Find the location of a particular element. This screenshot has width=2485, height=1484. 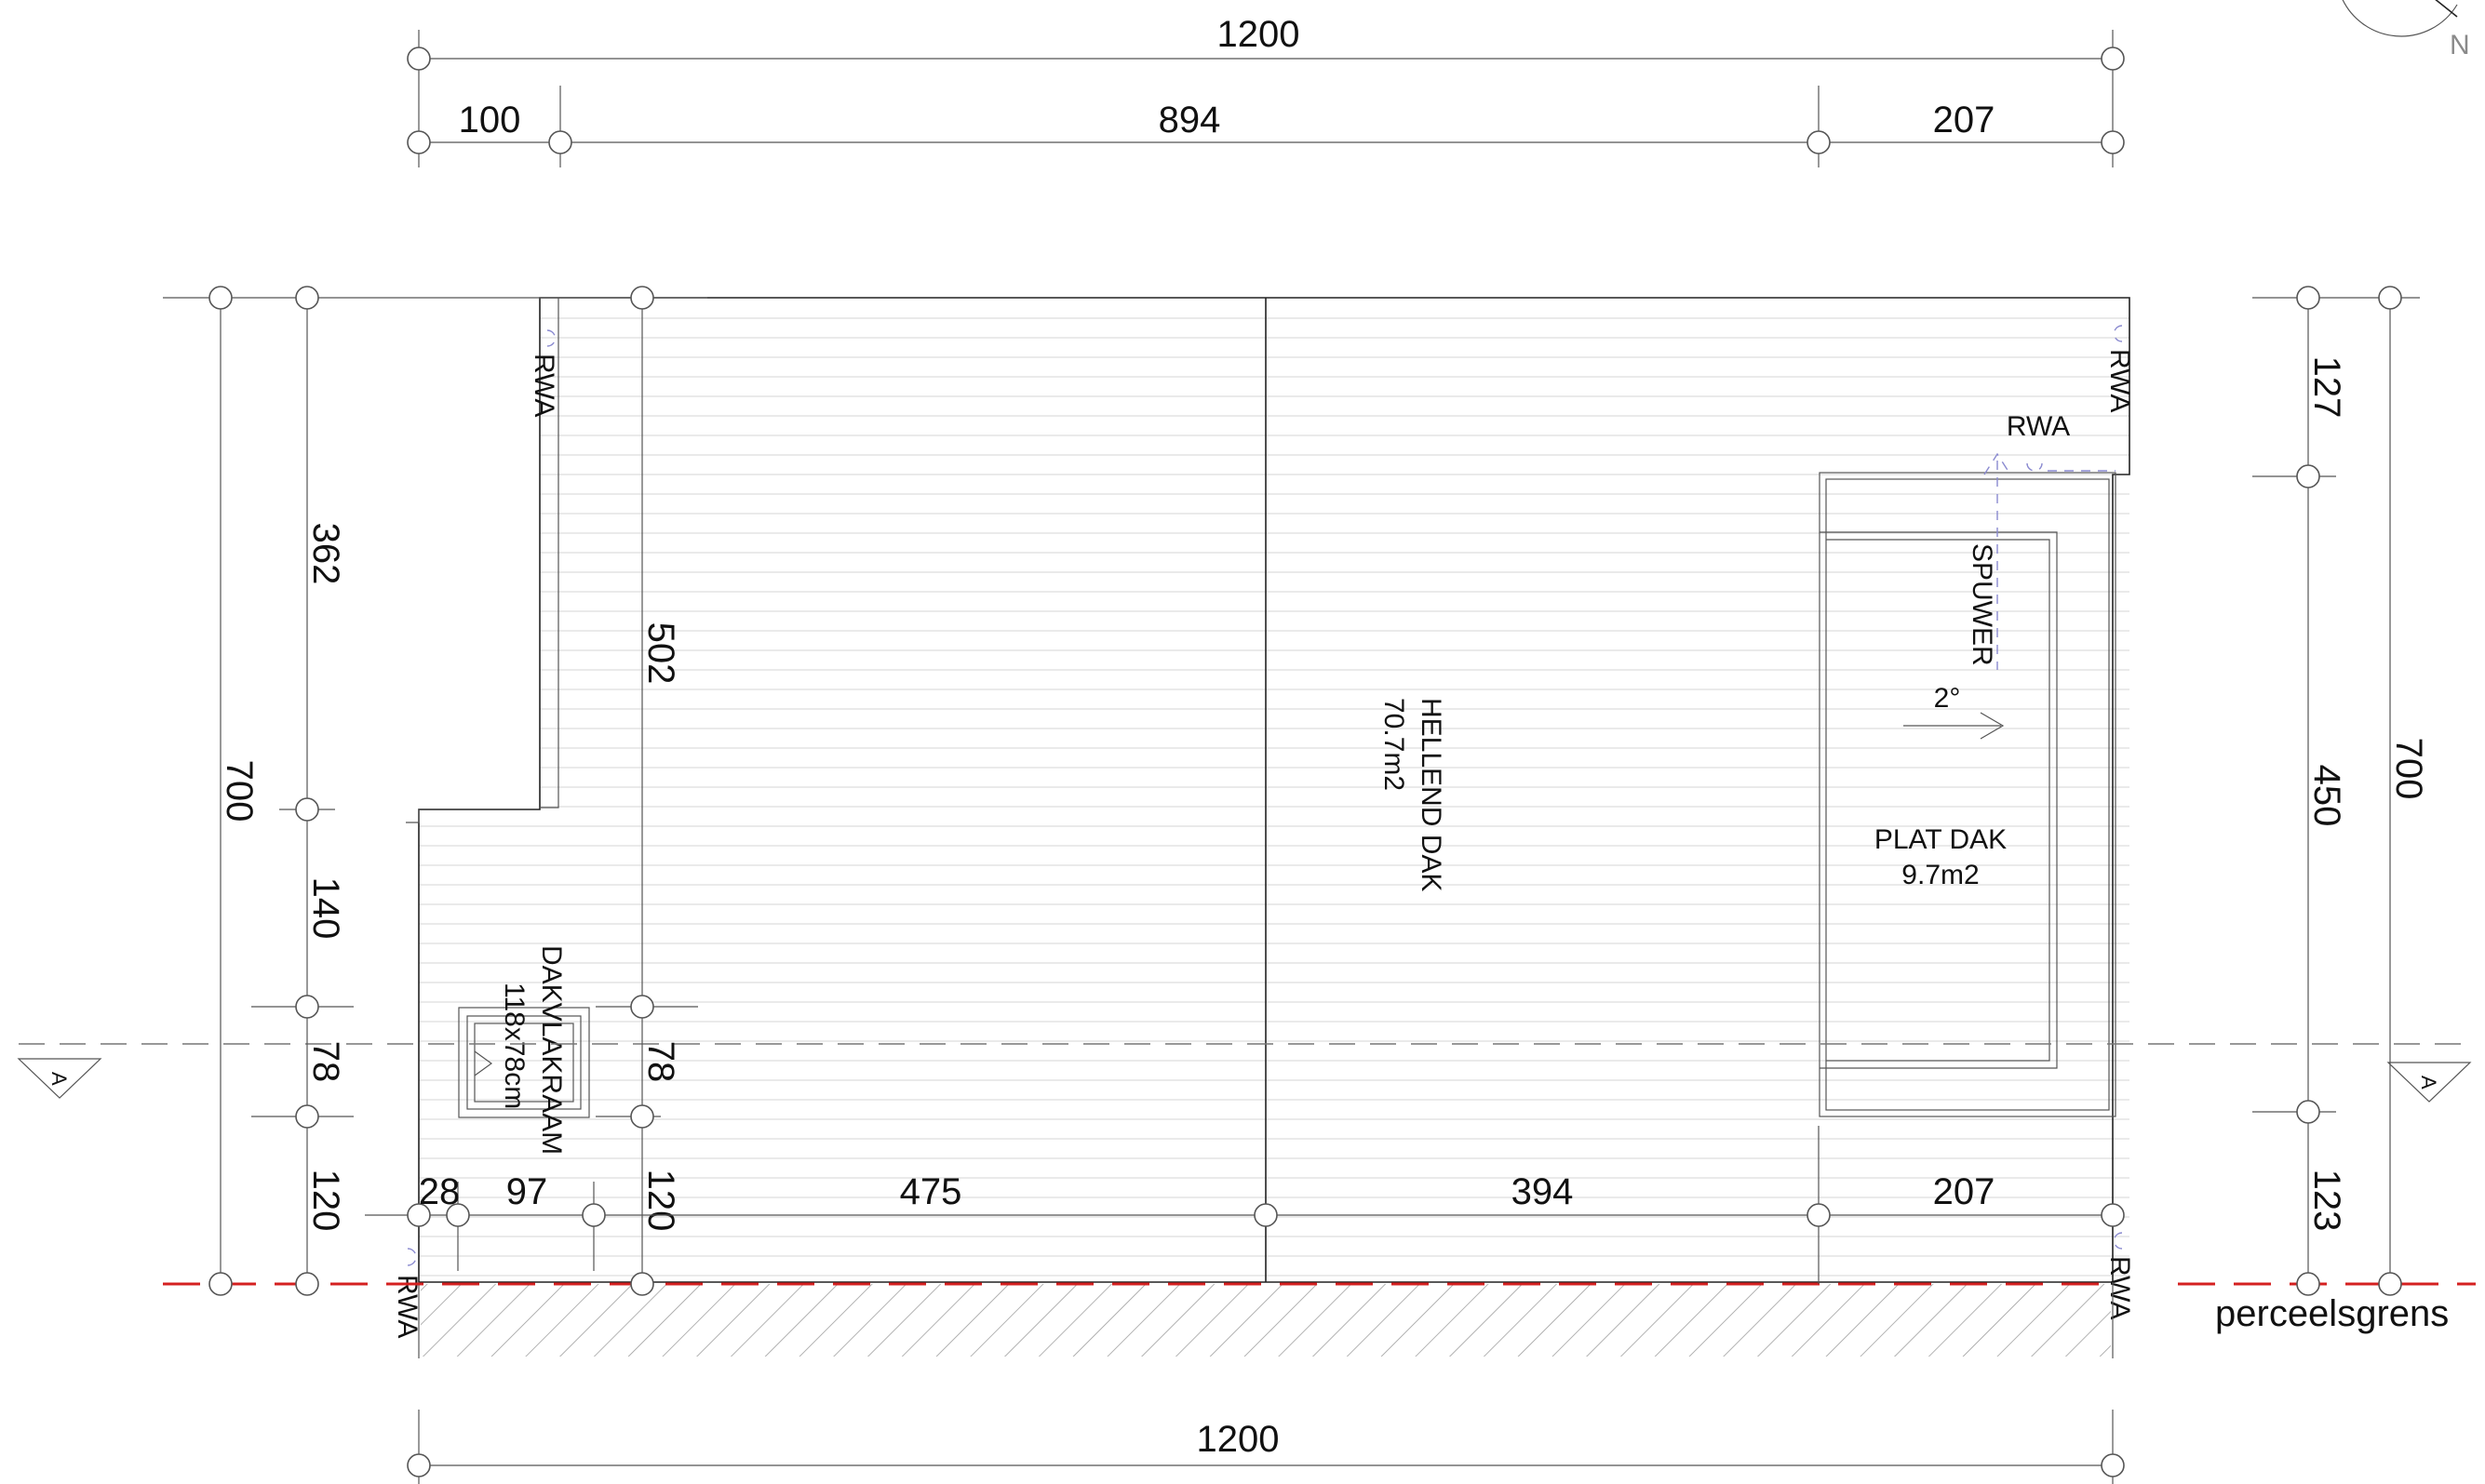

right-dimension-chain: 127 450 123 700 is located at coordinates (2340, 791).